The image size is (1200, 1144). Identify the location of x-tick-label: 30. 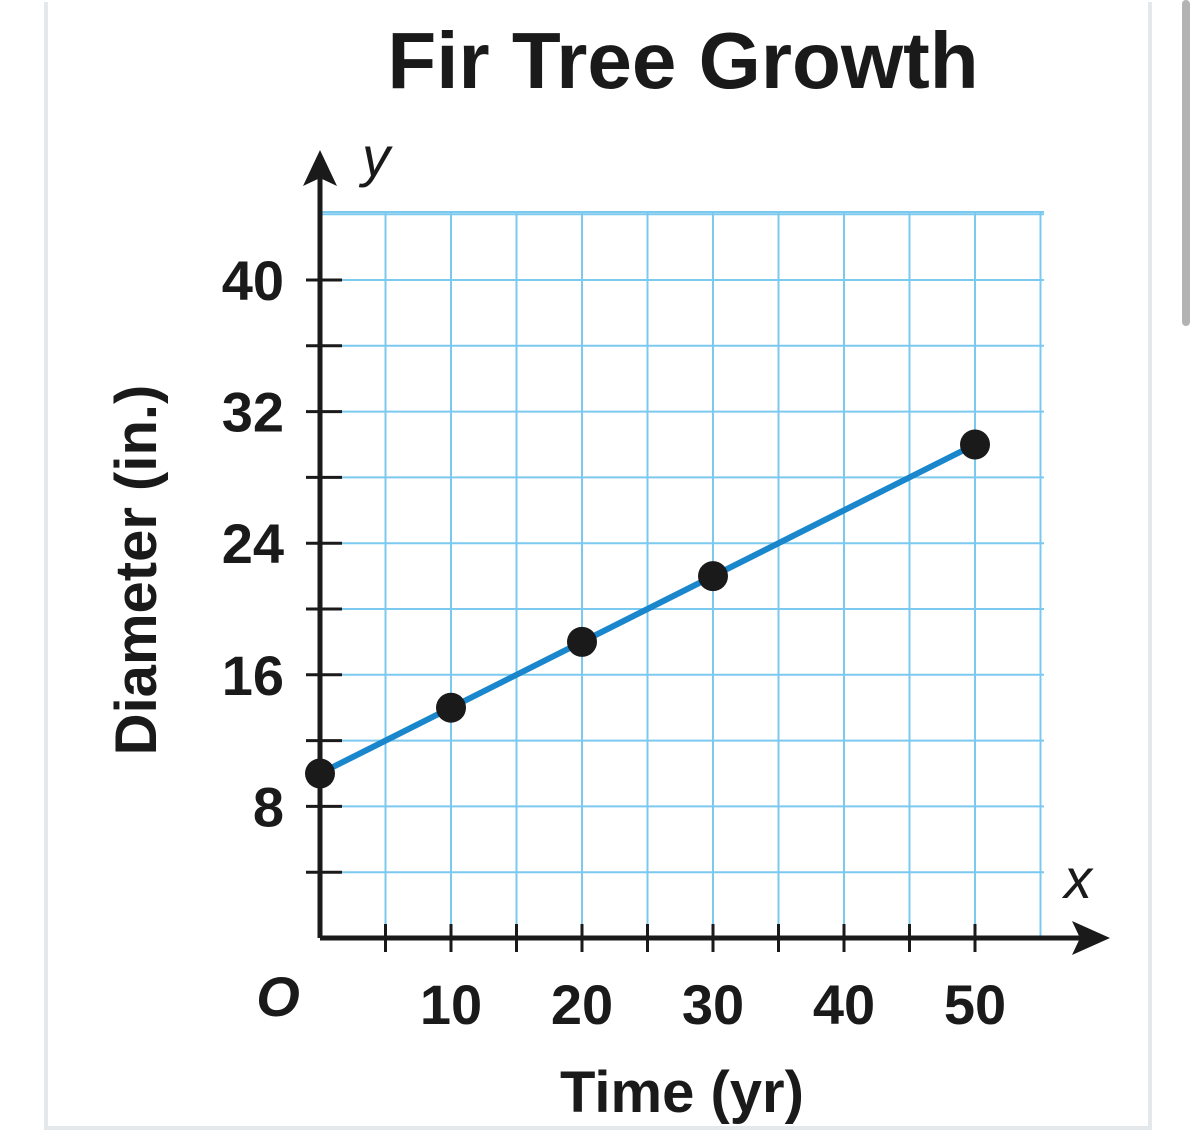
(713, 1004).